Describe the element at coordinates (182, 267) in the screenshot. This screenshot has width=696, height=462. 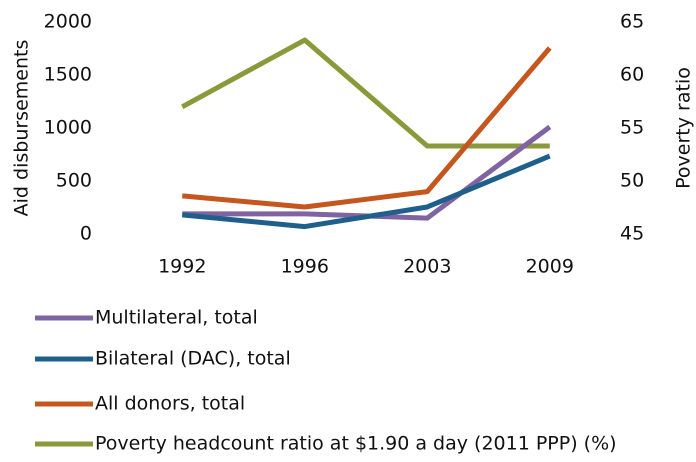
I see `x-tick-label: 1992` at that location.